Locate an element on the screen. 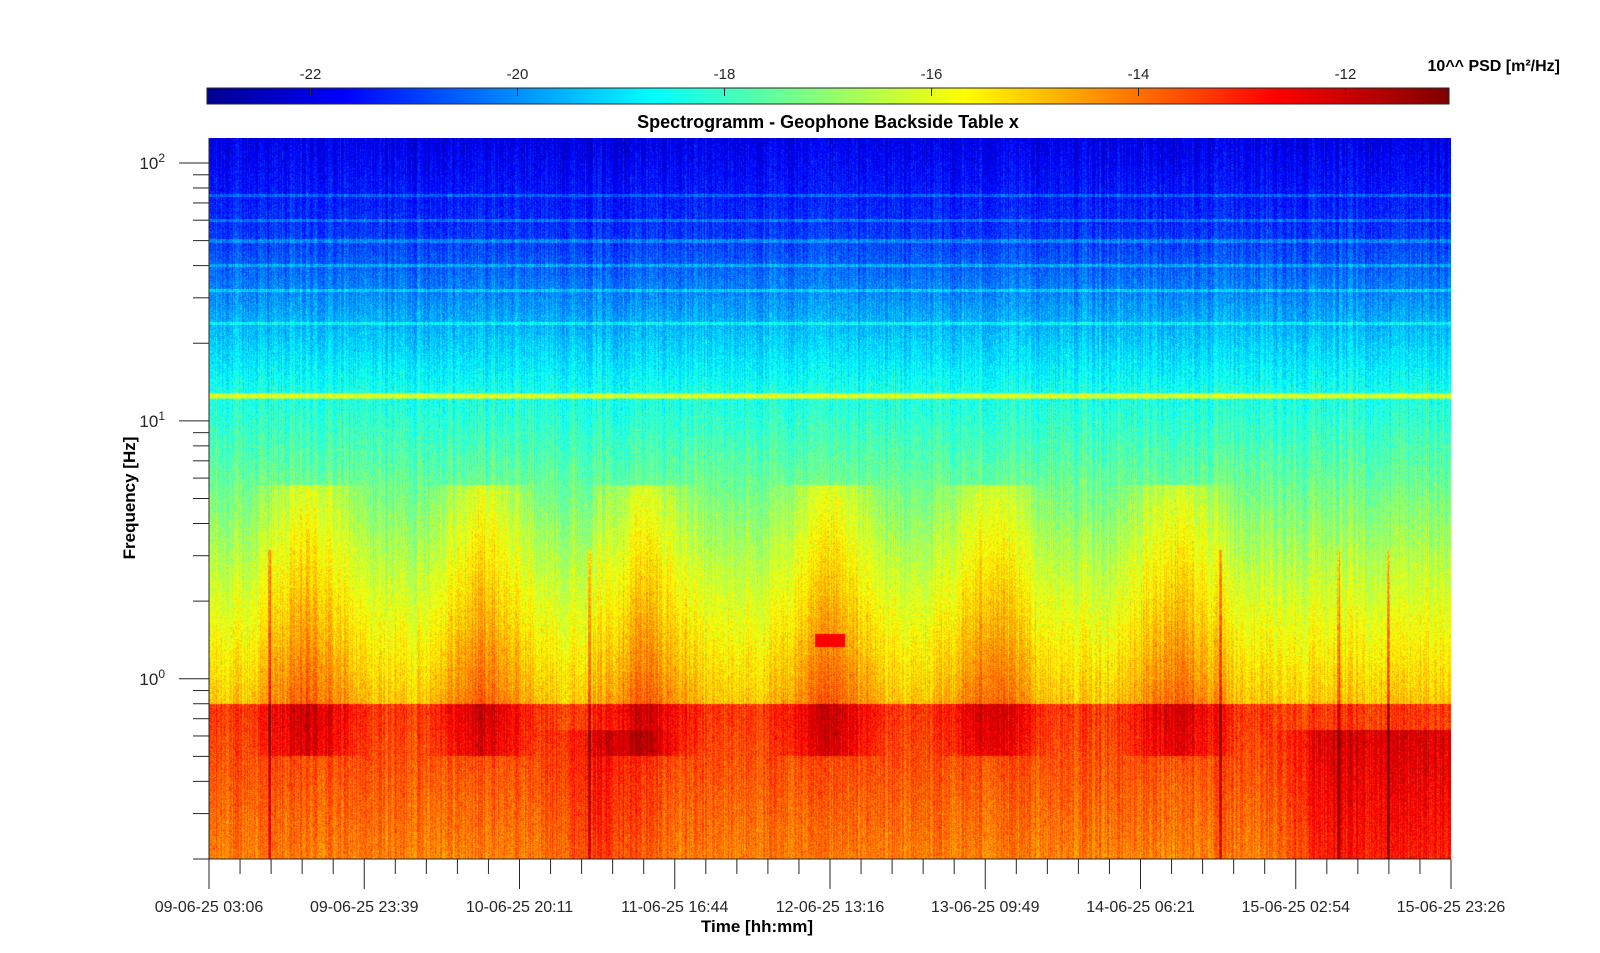 The height and width of the screenshot is (953, 1600). x-tick-label: 13-06-25 09:49 is located at coordinates (985, 907).